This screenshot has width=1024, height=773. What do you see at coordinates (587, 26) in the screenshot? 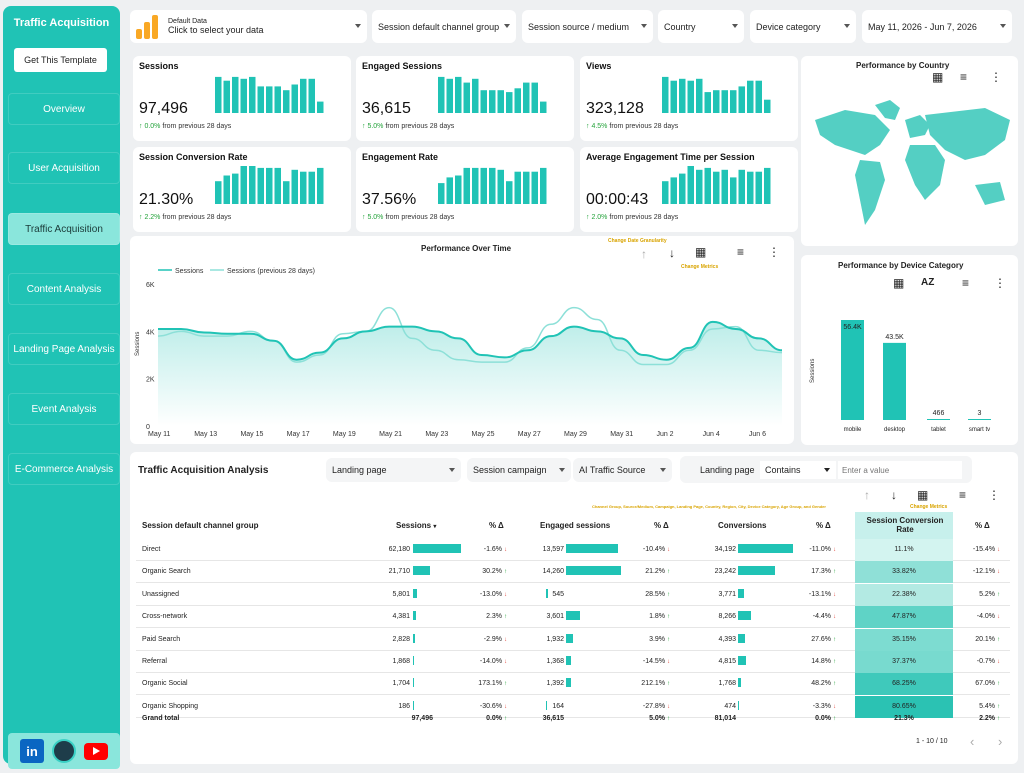
I see `filter-source-medium: Session source / medium` at bounding box center [587, 26].